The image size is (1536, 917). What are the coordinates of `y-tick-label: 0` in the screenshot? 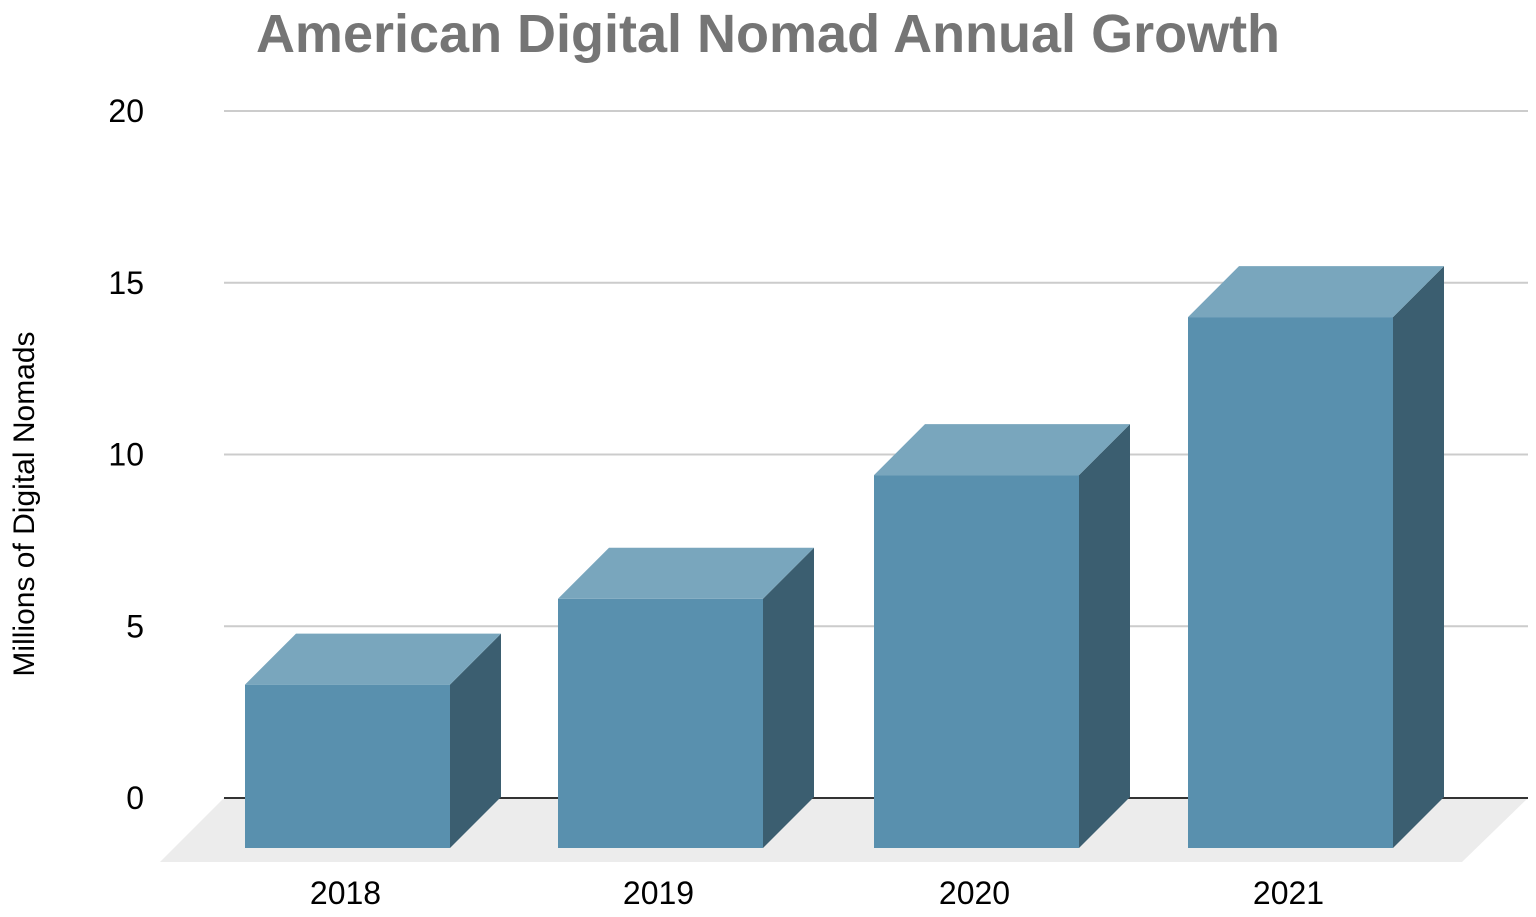 It's located at (135, 798).